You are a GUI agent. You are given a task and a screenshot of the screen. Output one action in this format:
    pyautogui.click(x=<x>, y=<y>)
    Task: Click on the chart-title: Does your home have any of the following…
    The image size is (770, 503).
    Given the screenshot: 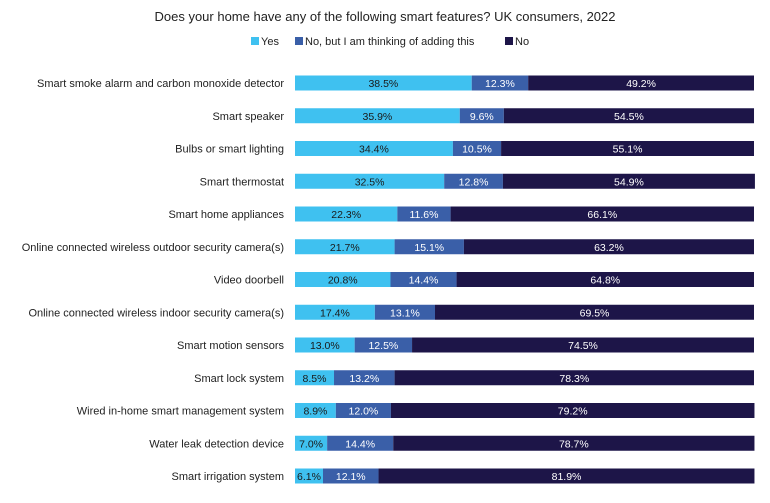 What is the action you would take?
    pyautogui.click(x=384, y=16)
    